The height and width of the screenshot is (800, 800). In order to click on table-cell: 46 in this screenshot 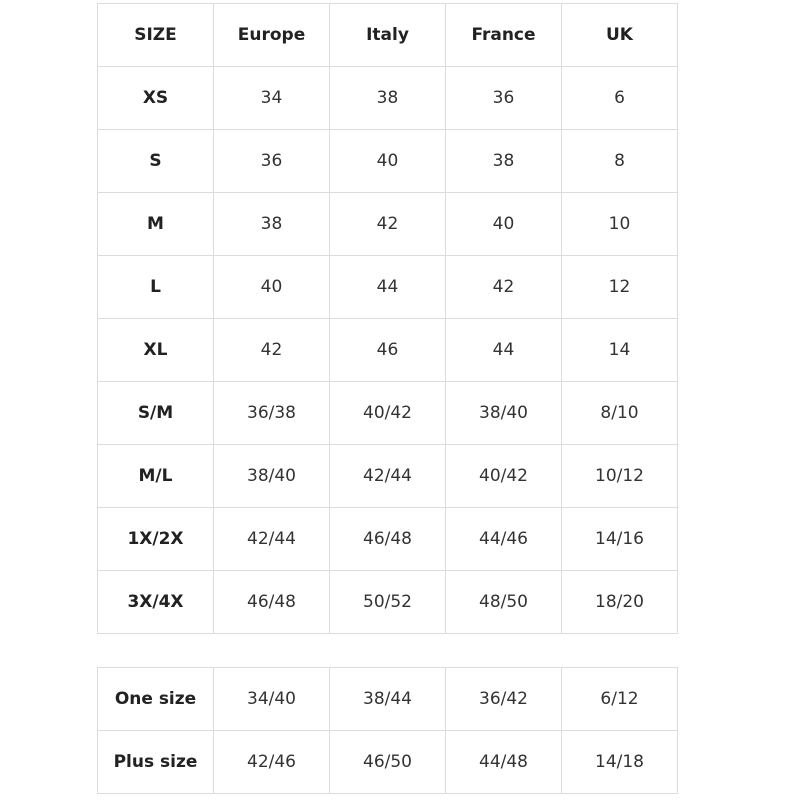, I will do `click(387, 350)`.